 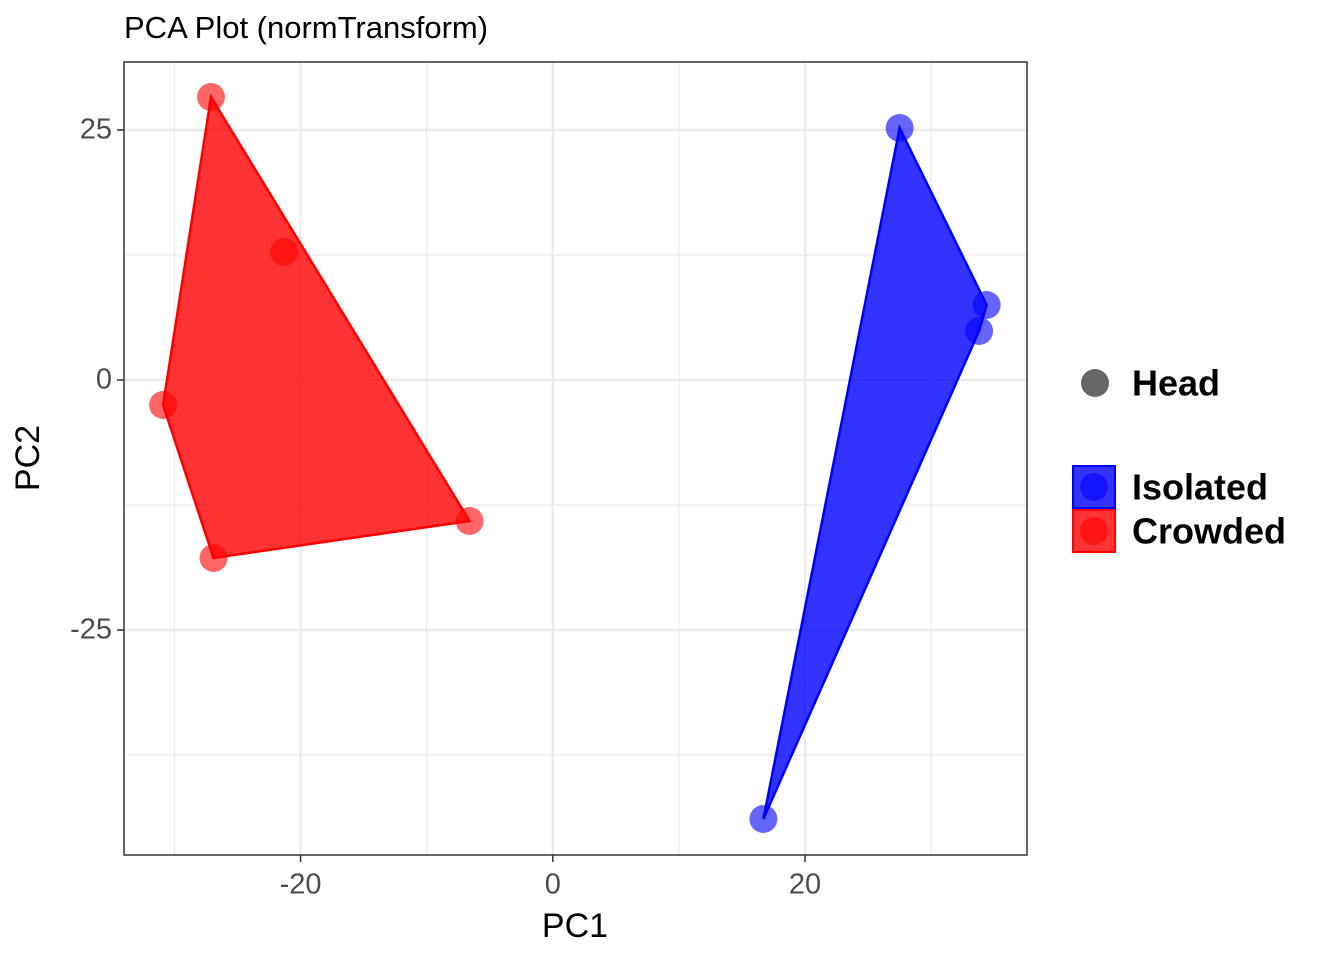 What do you see at coordinates (96, 130) in the screenshot?
I see `y-tick-label: 25` at bounding box center [96, 130].